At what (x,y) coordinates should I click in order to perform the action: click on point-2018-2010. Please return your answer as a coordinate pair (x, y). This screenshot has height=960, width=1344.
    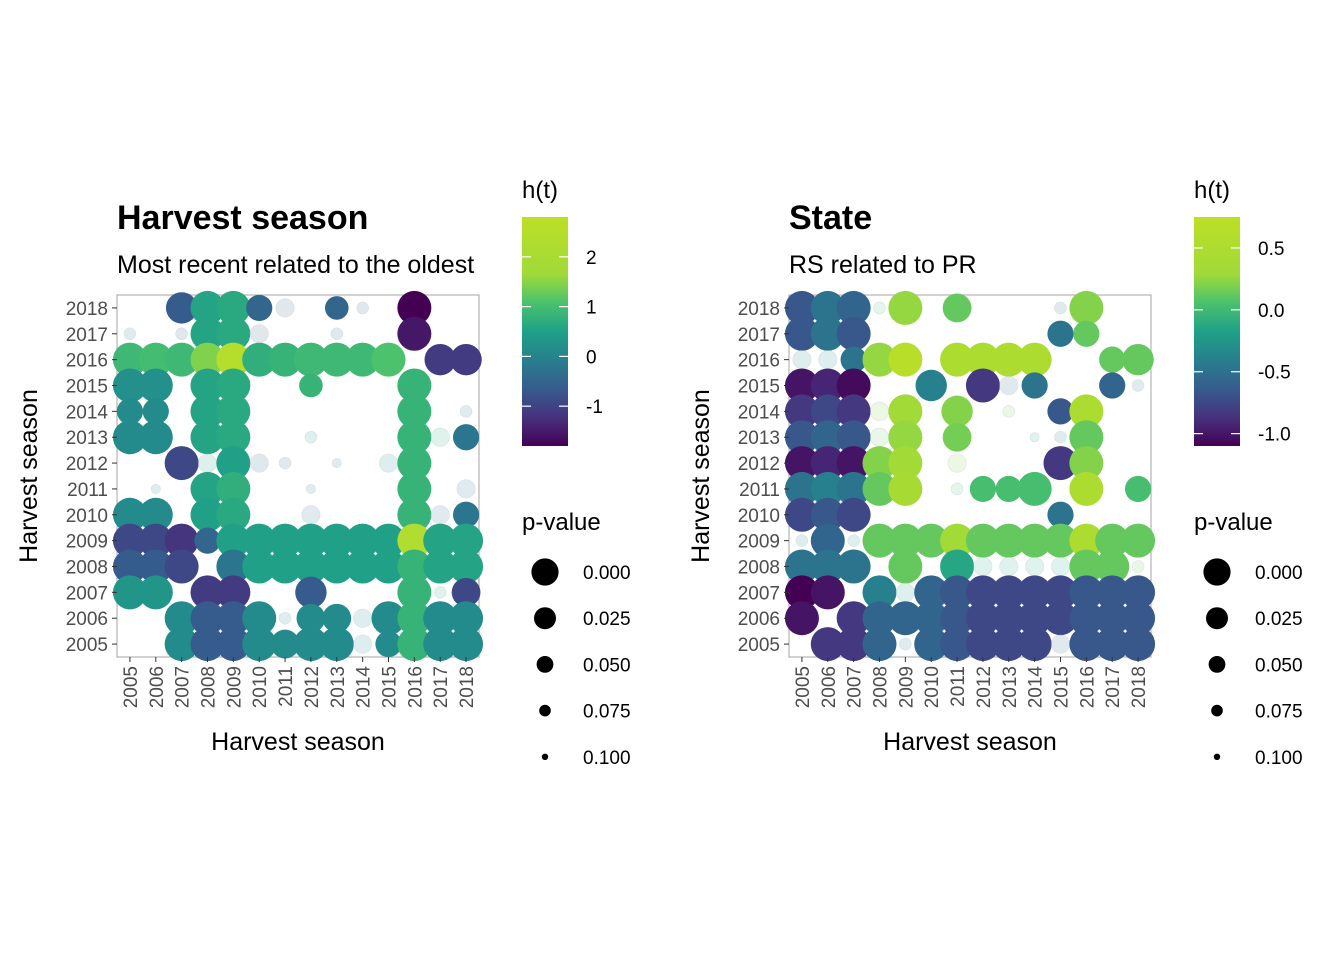
    Looking at the image, I should click on (466, 514).